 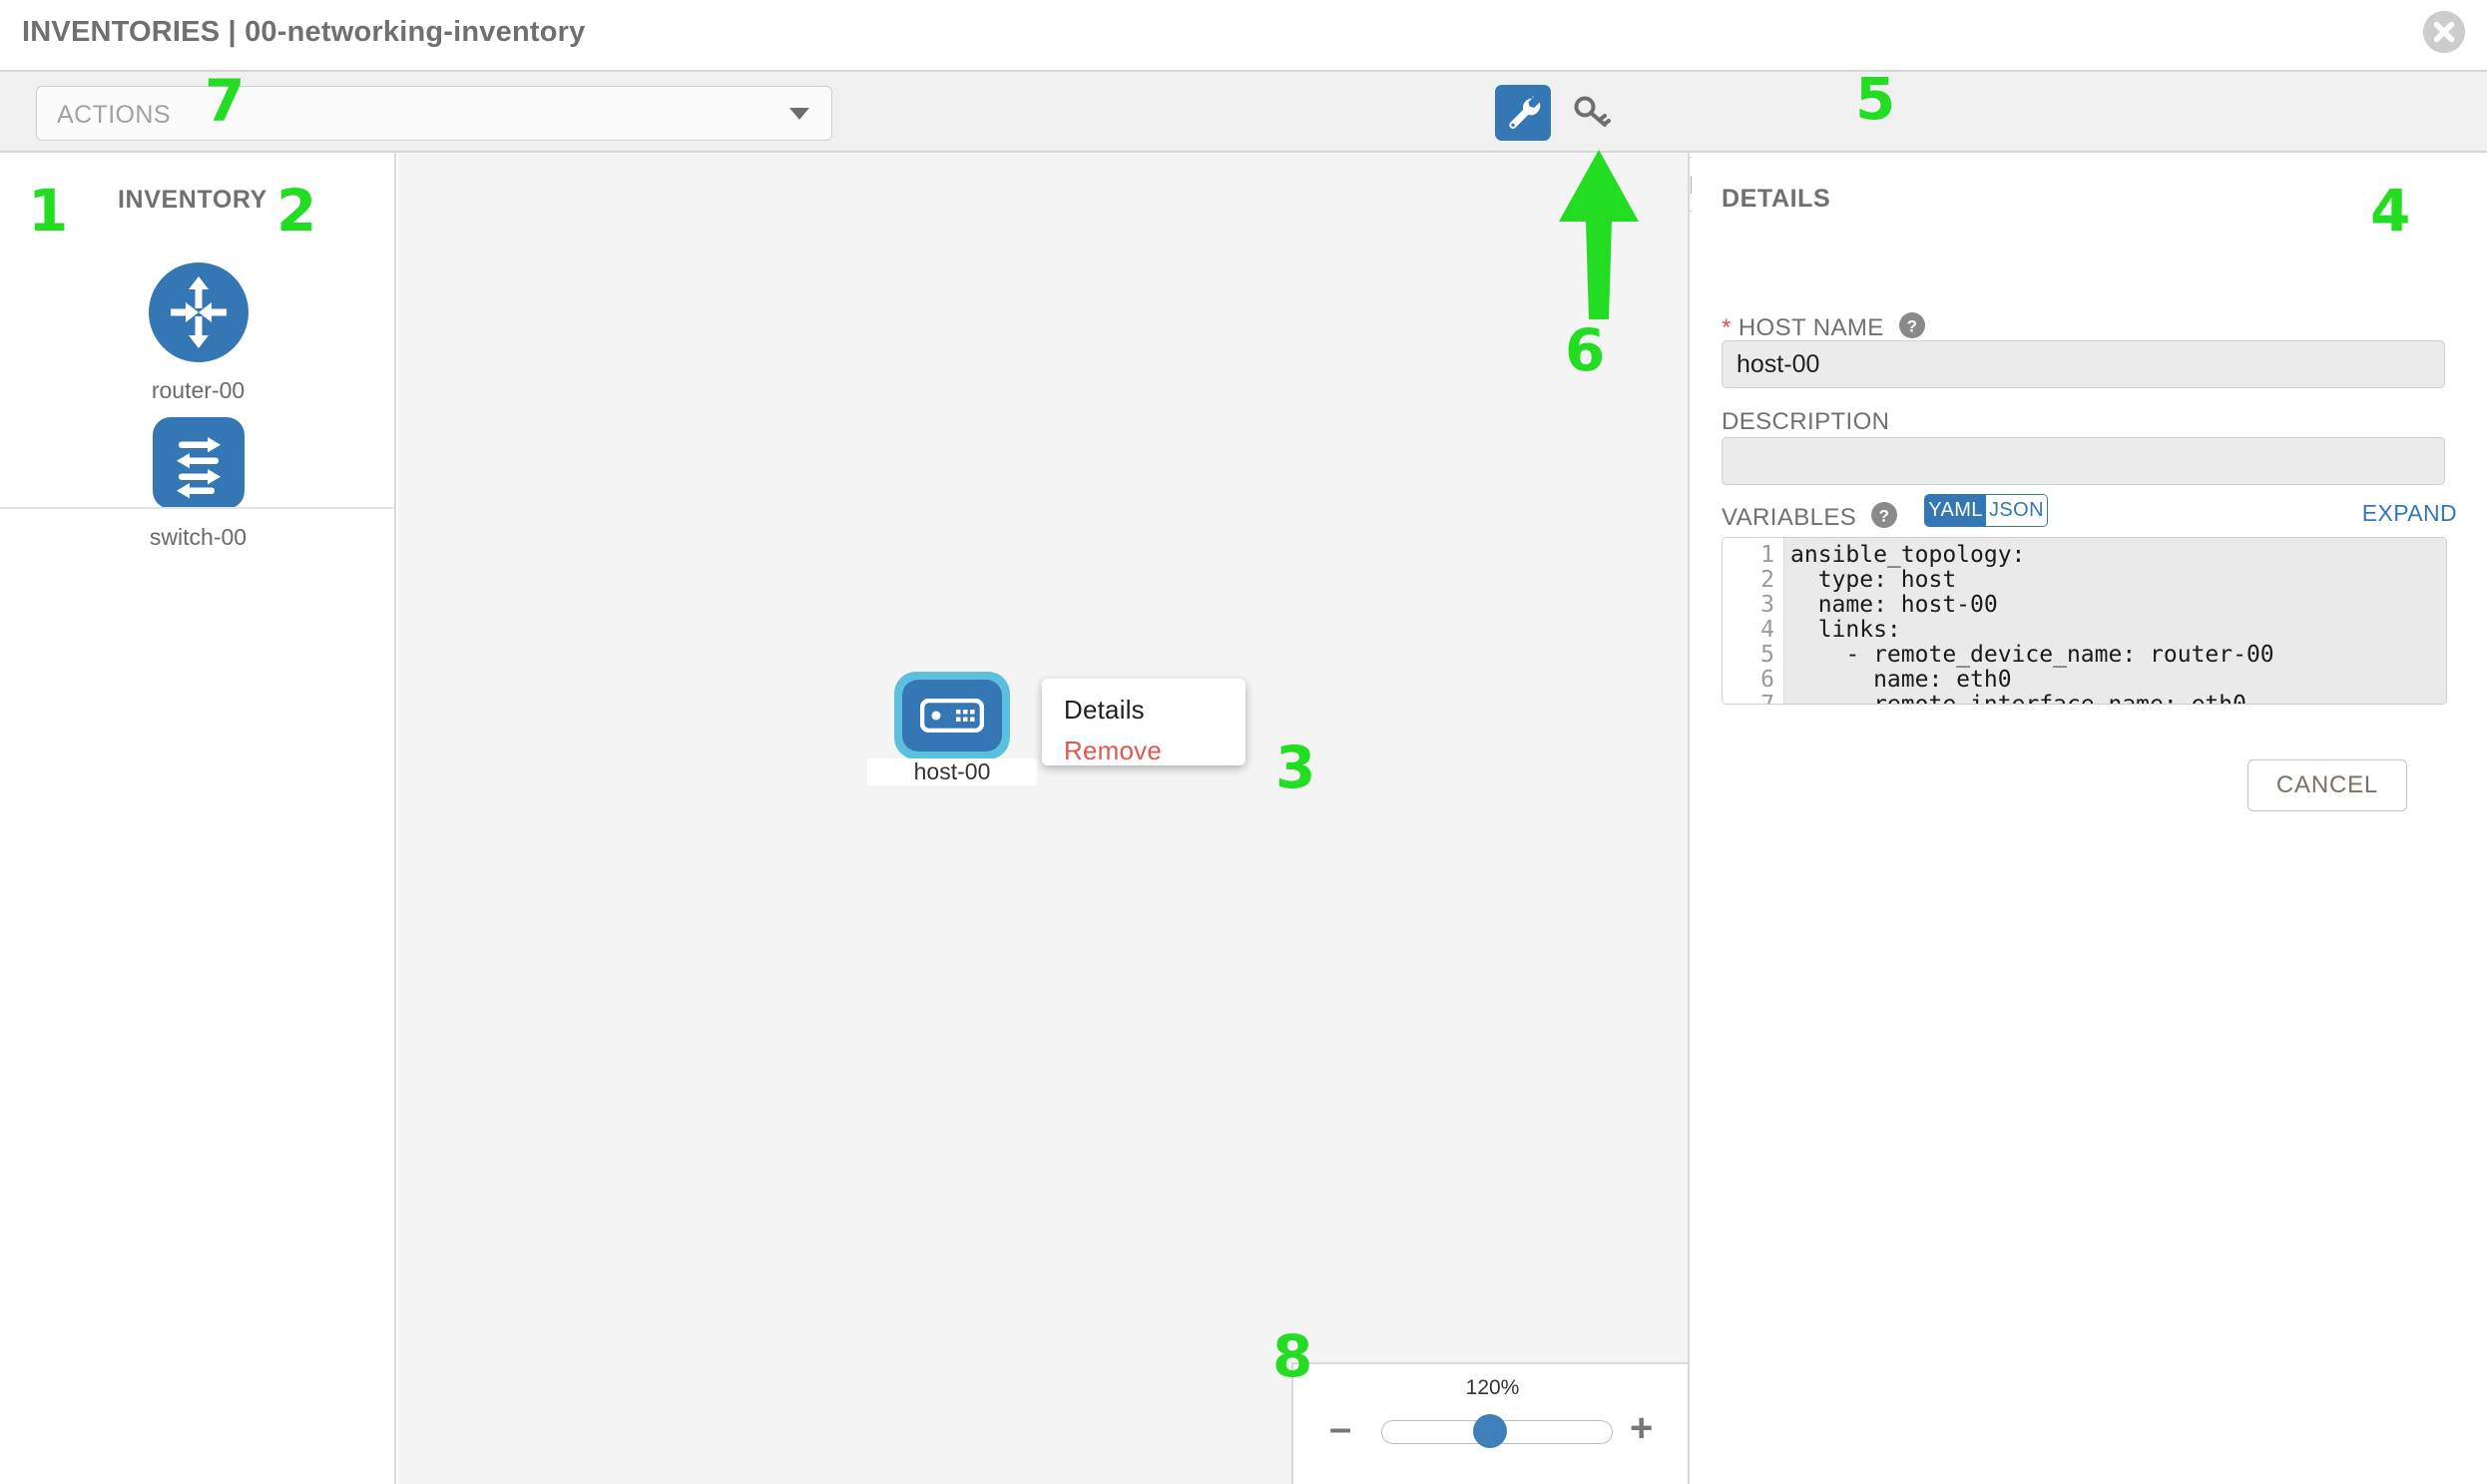 What do you see at coordinates (1789, 517) in the screenshot?
I see `variables-label-text: VARIABLES` at bounding box center [1789, 517].